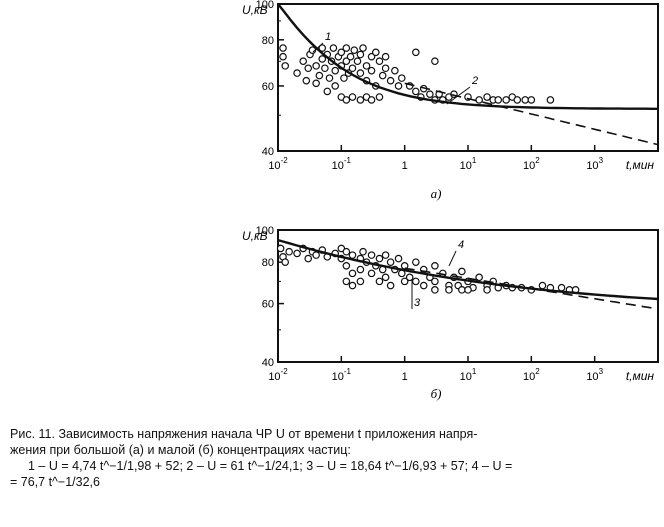  Describe the element at coordinates (265, 231) in the screenshot. I see `y-tick-label: 100` at that location.